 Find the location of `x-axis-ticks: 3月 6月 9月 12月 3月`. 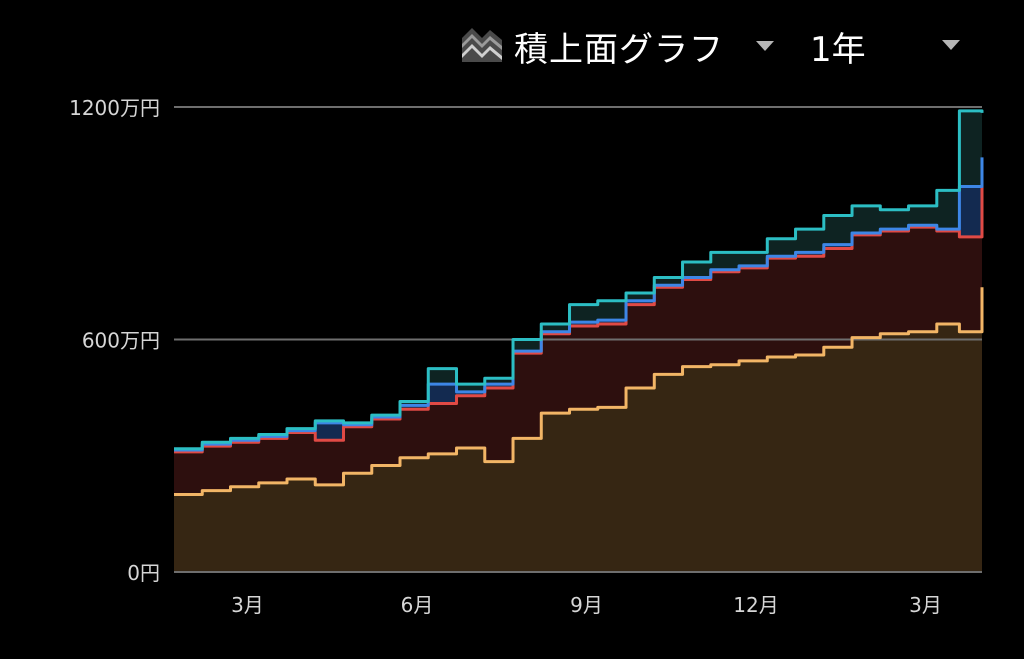

x-axis-ticks: 3月 6月 9月 12月 3月 is located at coordinates (586, 605).